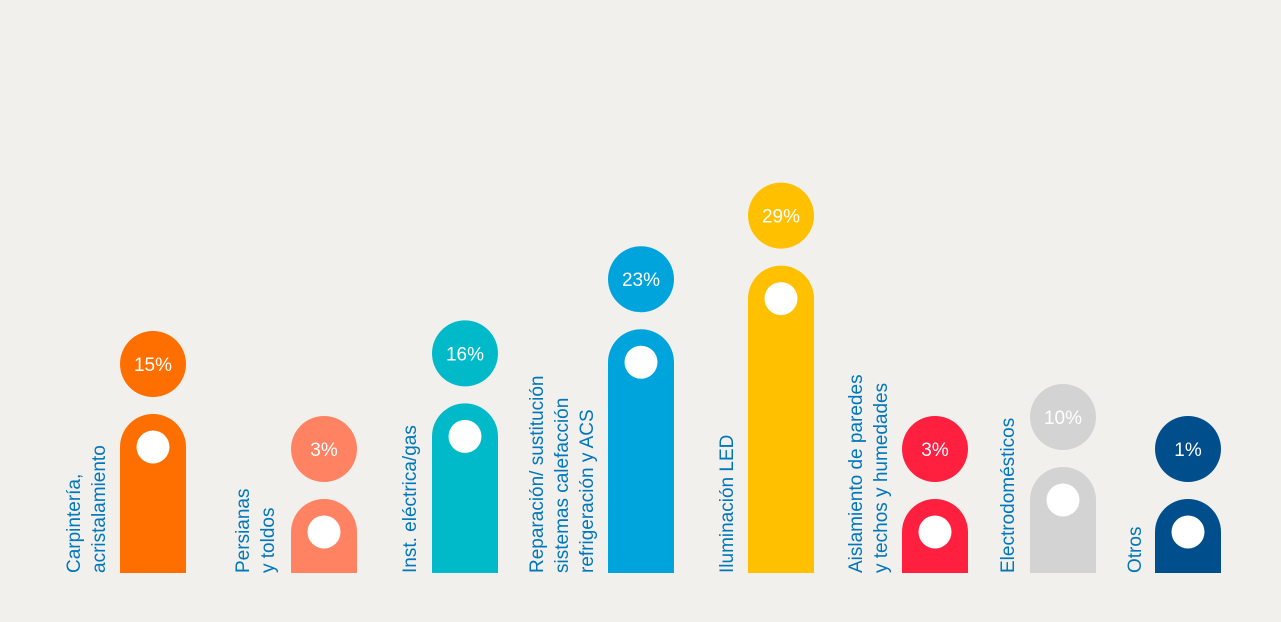 This screenshot has height=622, width=1281. What do you see at coordinates (99, 509) in the screenshot?
I see `category-label-line: acristalamiento` at bounding box center [99, 509].